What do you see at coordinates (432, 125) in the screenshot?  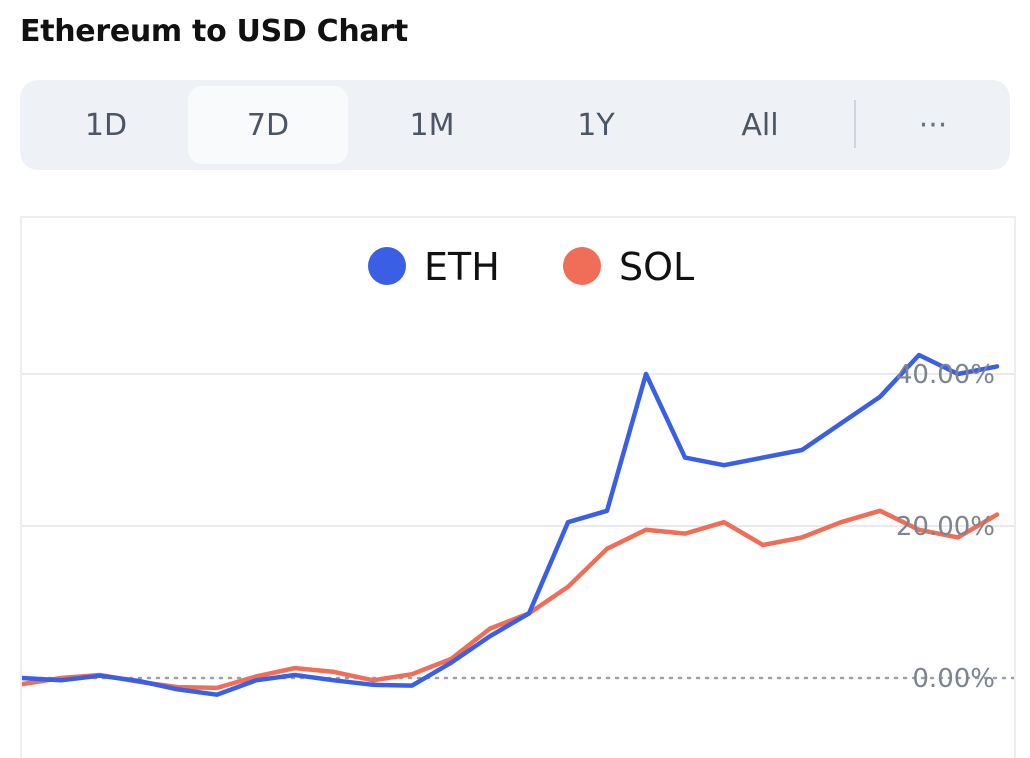 I see `tab-1m: 1M` at bounding box center [432, 125].